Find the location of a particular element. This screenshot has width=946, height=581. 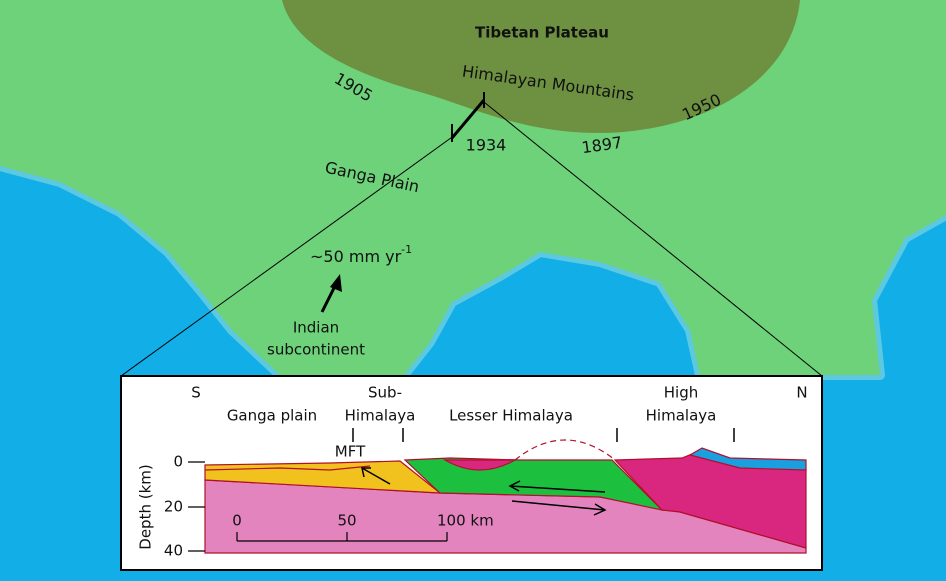

slip-arrows is located at coordinates (484, 491).